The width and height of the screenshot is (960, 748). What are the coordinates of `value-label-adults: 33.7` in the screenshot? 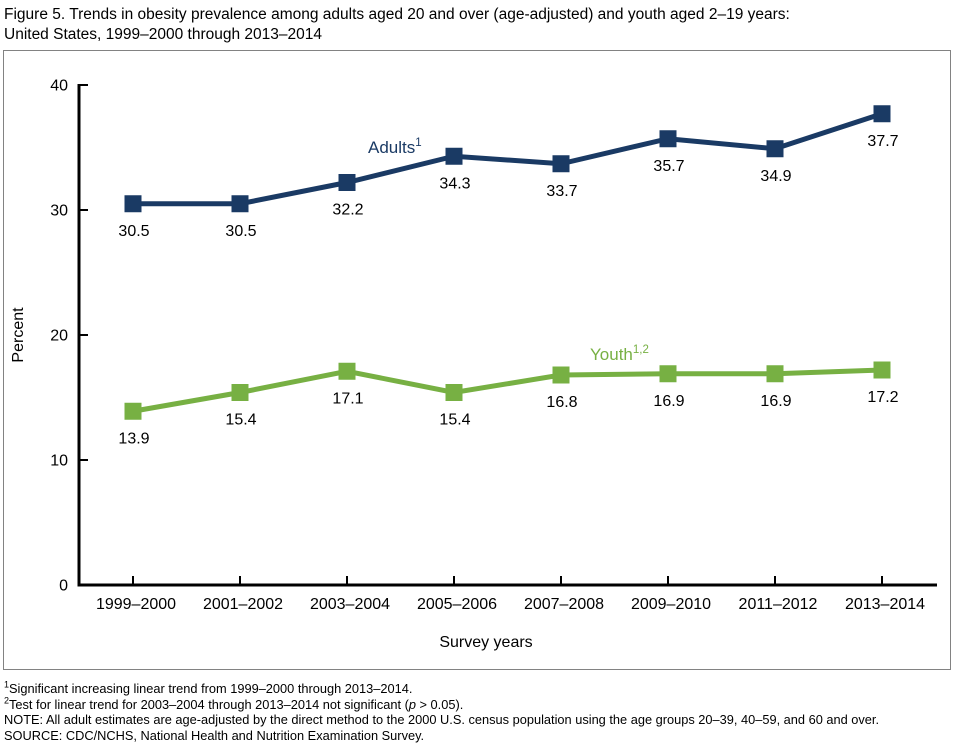 It's located at (561, 191).